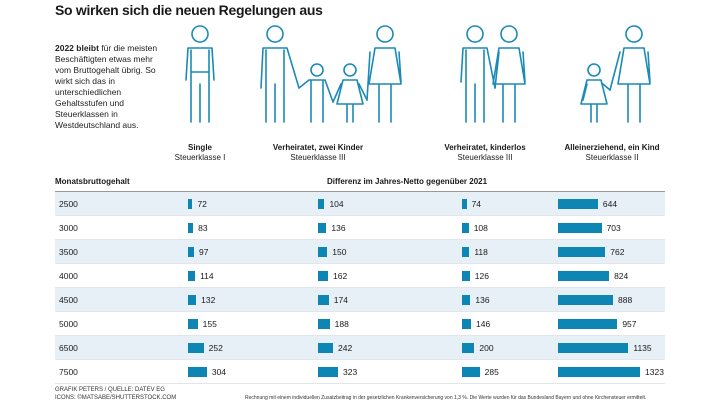 Image resolution: width=720 pixels, height=405 pixels. Describe the element at coordinates (360, 228) in the screenshot. I see `table-row: 3000 83 136 108 703` at that location.